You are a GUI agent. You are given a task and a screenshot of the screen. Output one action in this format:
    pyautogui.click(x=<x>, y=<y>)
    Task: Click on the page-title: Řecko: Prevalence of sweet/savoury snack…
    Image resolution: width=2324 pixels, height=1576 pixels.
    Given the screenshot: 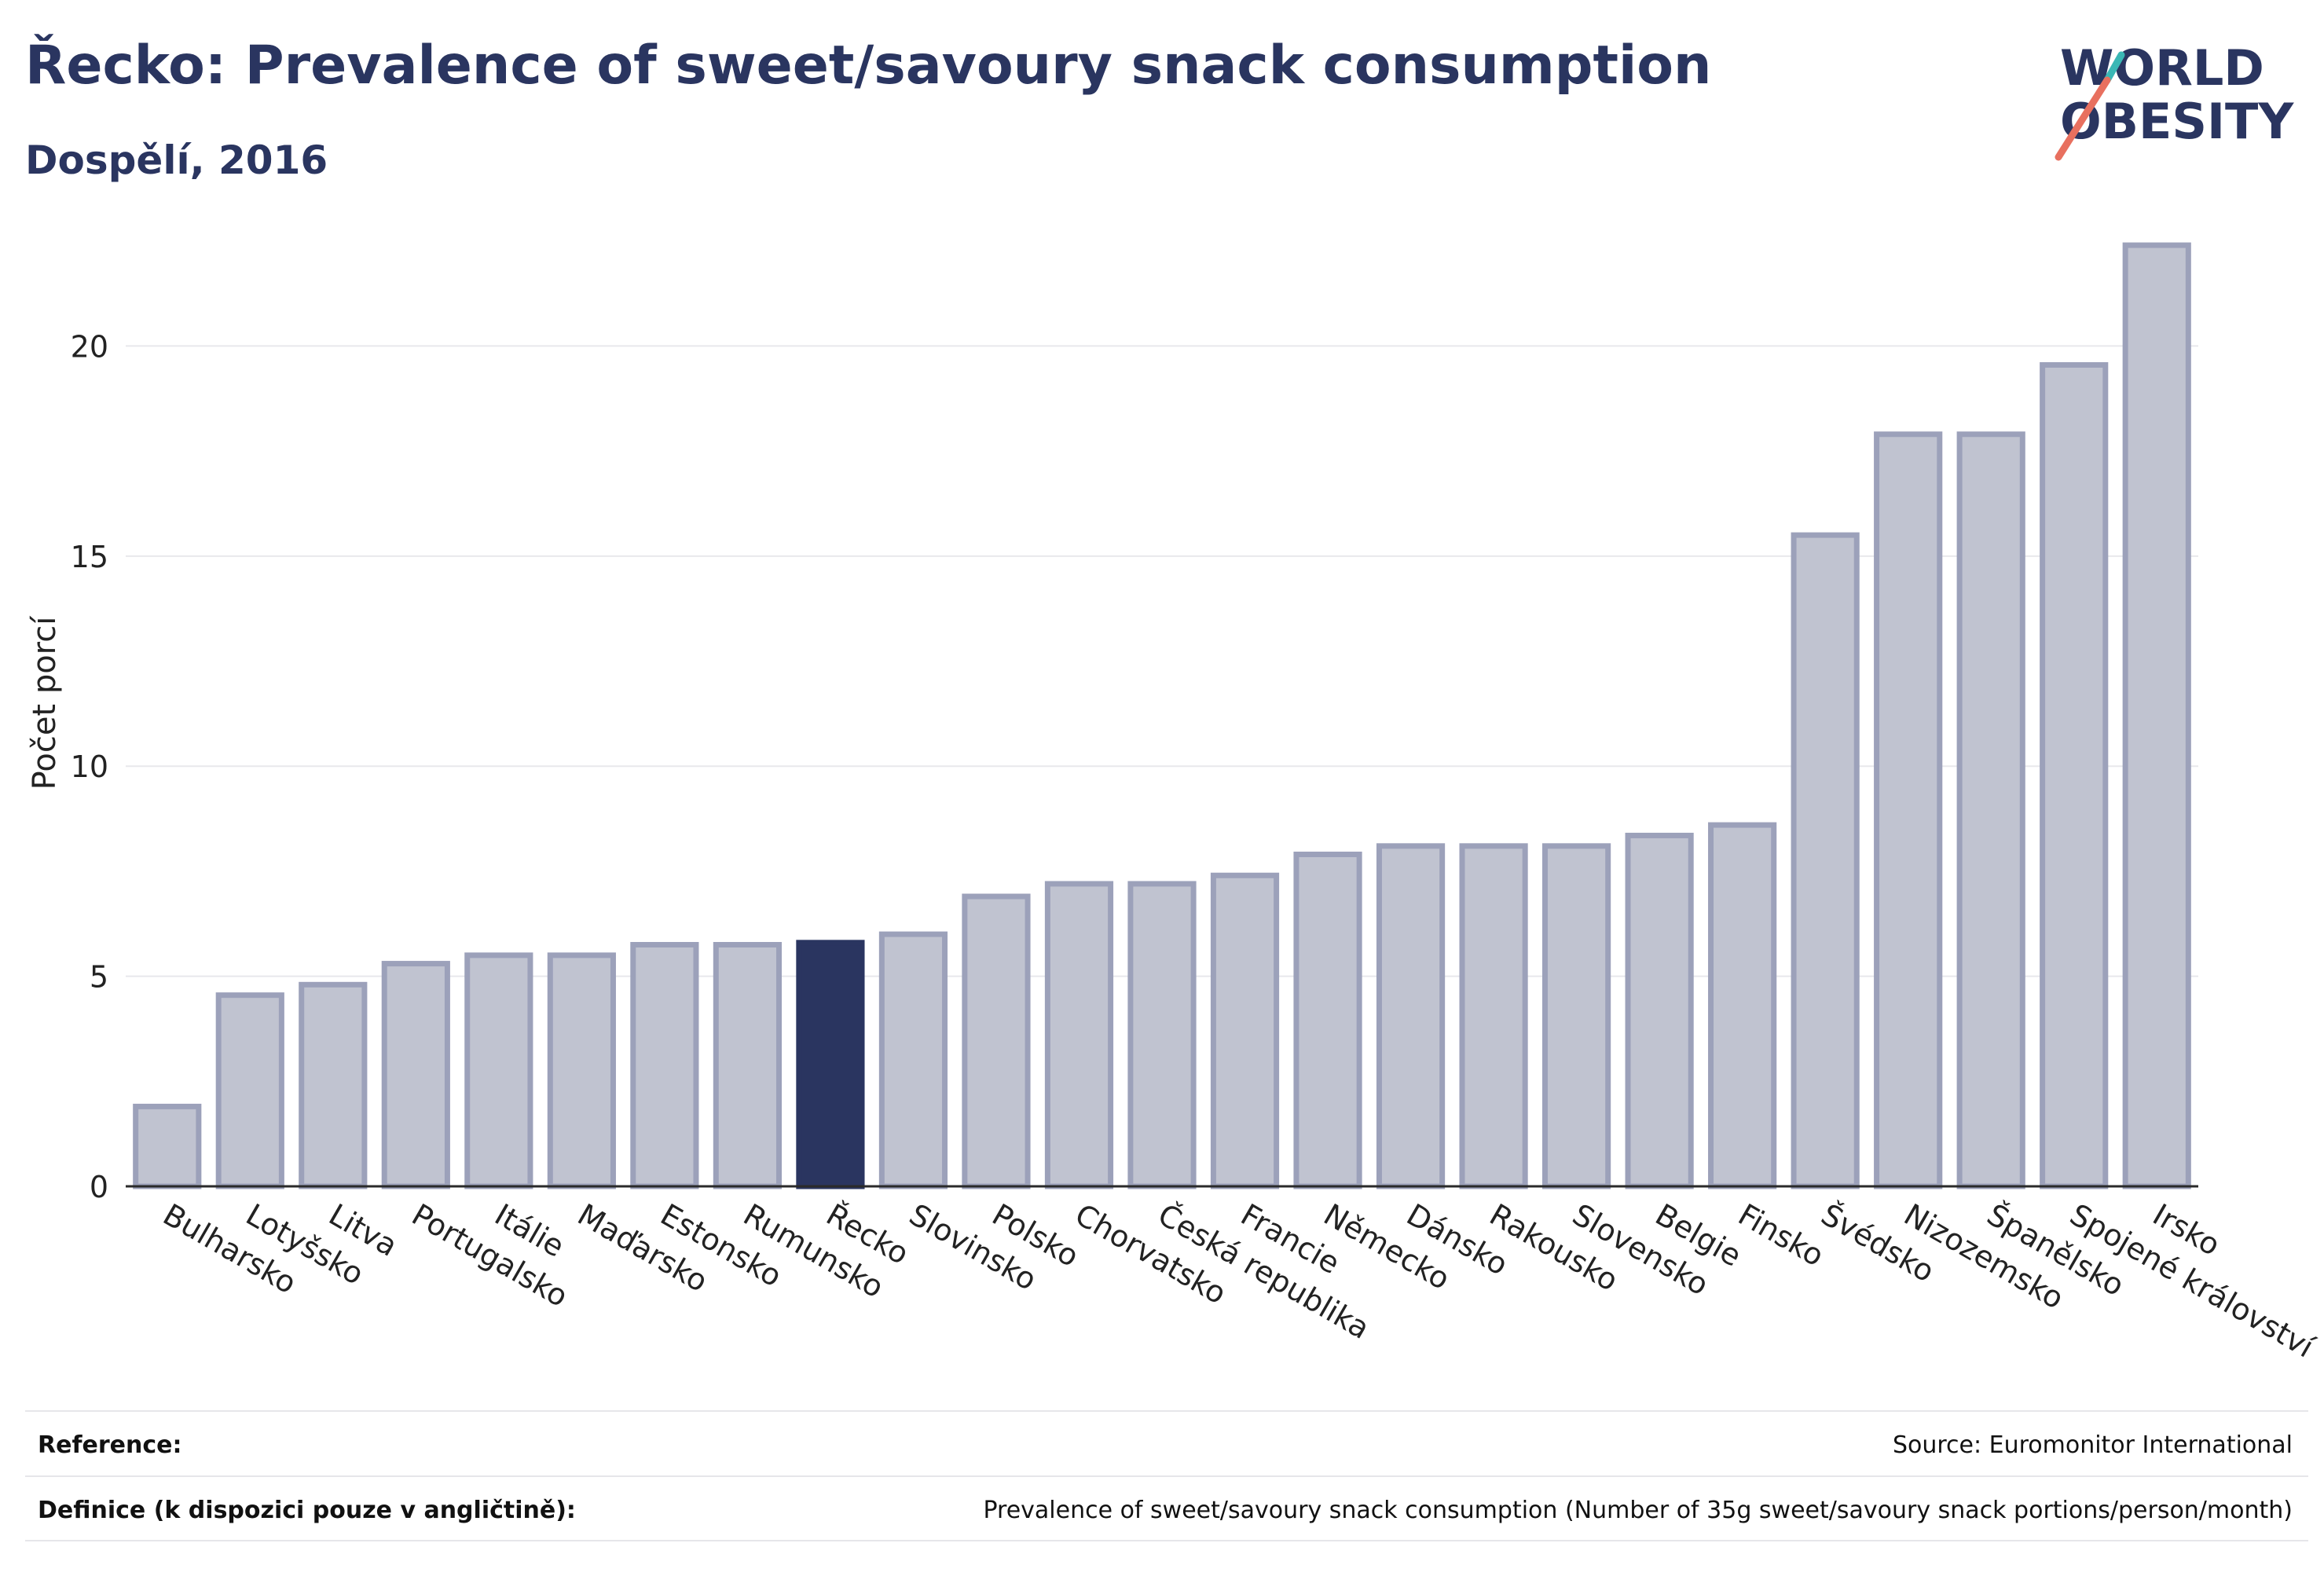 What is the action you would take?
    pyautogui.click(x=868, y=66)
    